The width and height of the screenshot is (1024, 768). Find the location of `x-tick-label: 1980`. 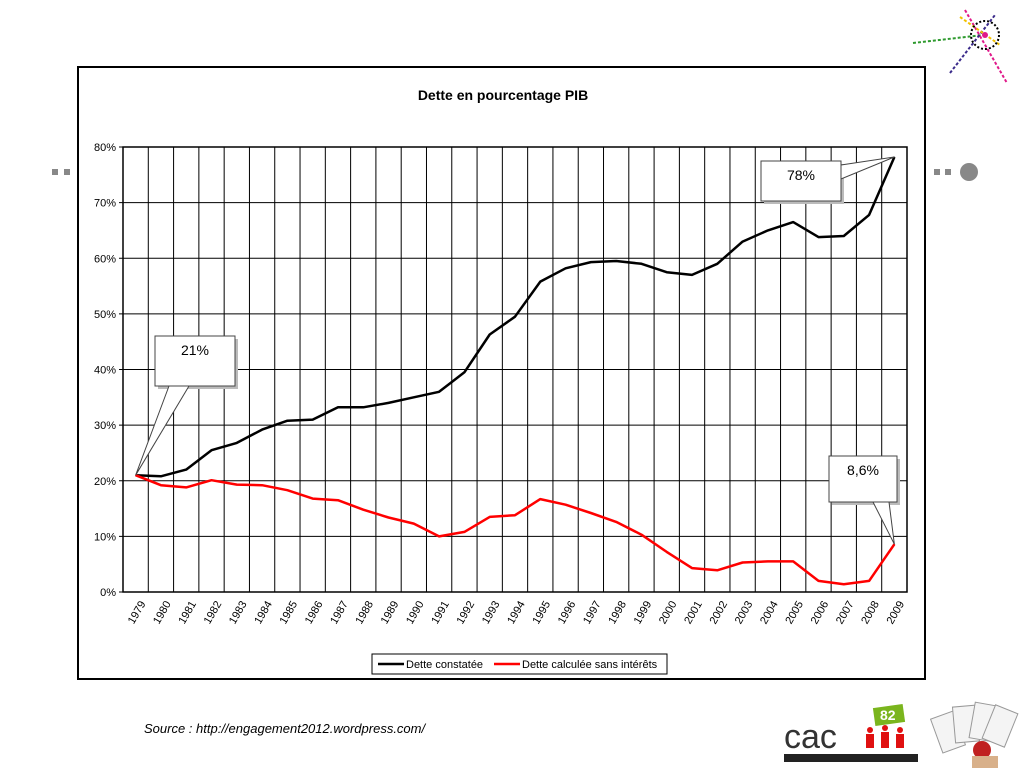

x-tick-label: 1980 is located at coordinates (162, 612).